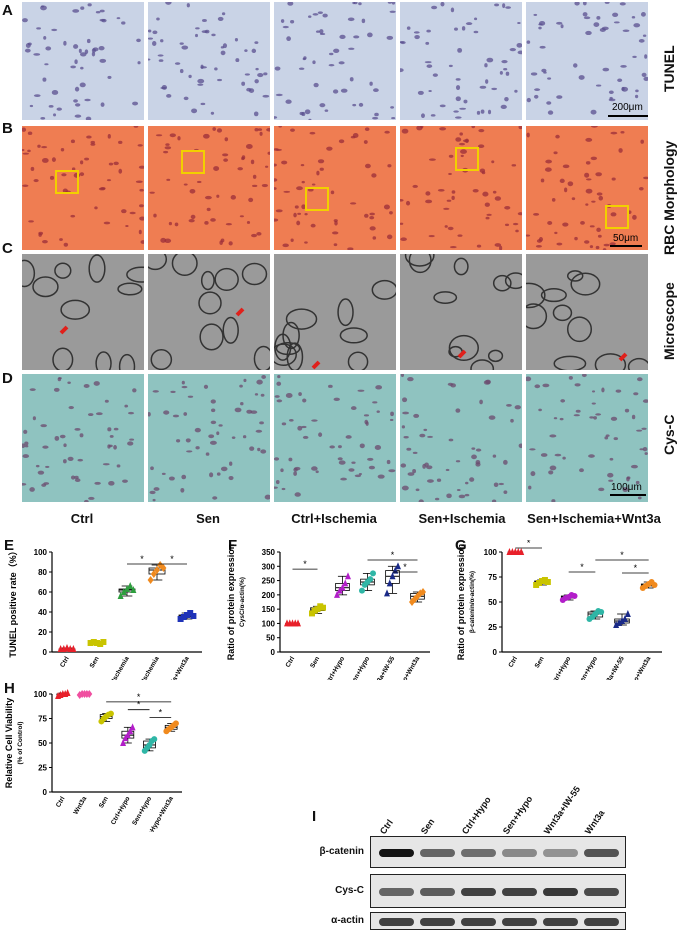 The width and height of the screenshot is (679, 930). What do you see at coordinates (13, 601) in the screenshot?
I see `y-axis-label: TUNEL positive rate（%）` at bounding box center [13, 601].